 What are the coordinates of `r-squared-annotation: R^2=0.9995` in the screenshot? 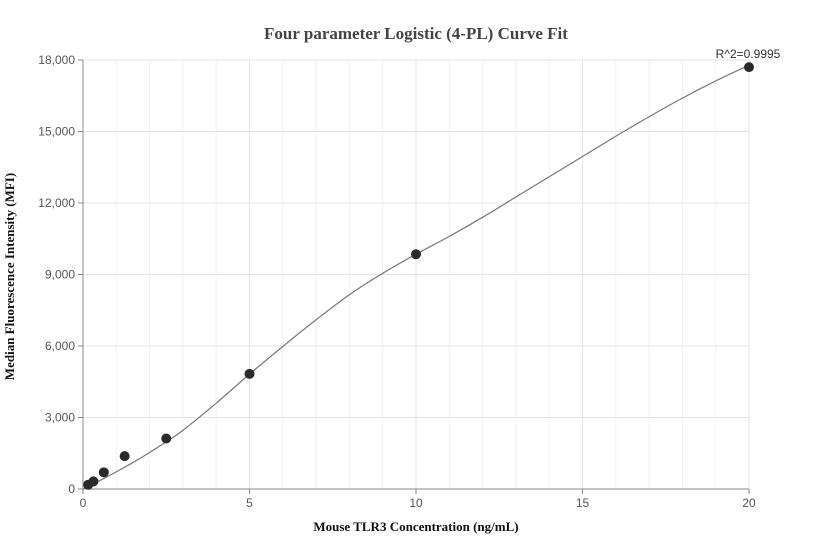 It's located at (748, 54).